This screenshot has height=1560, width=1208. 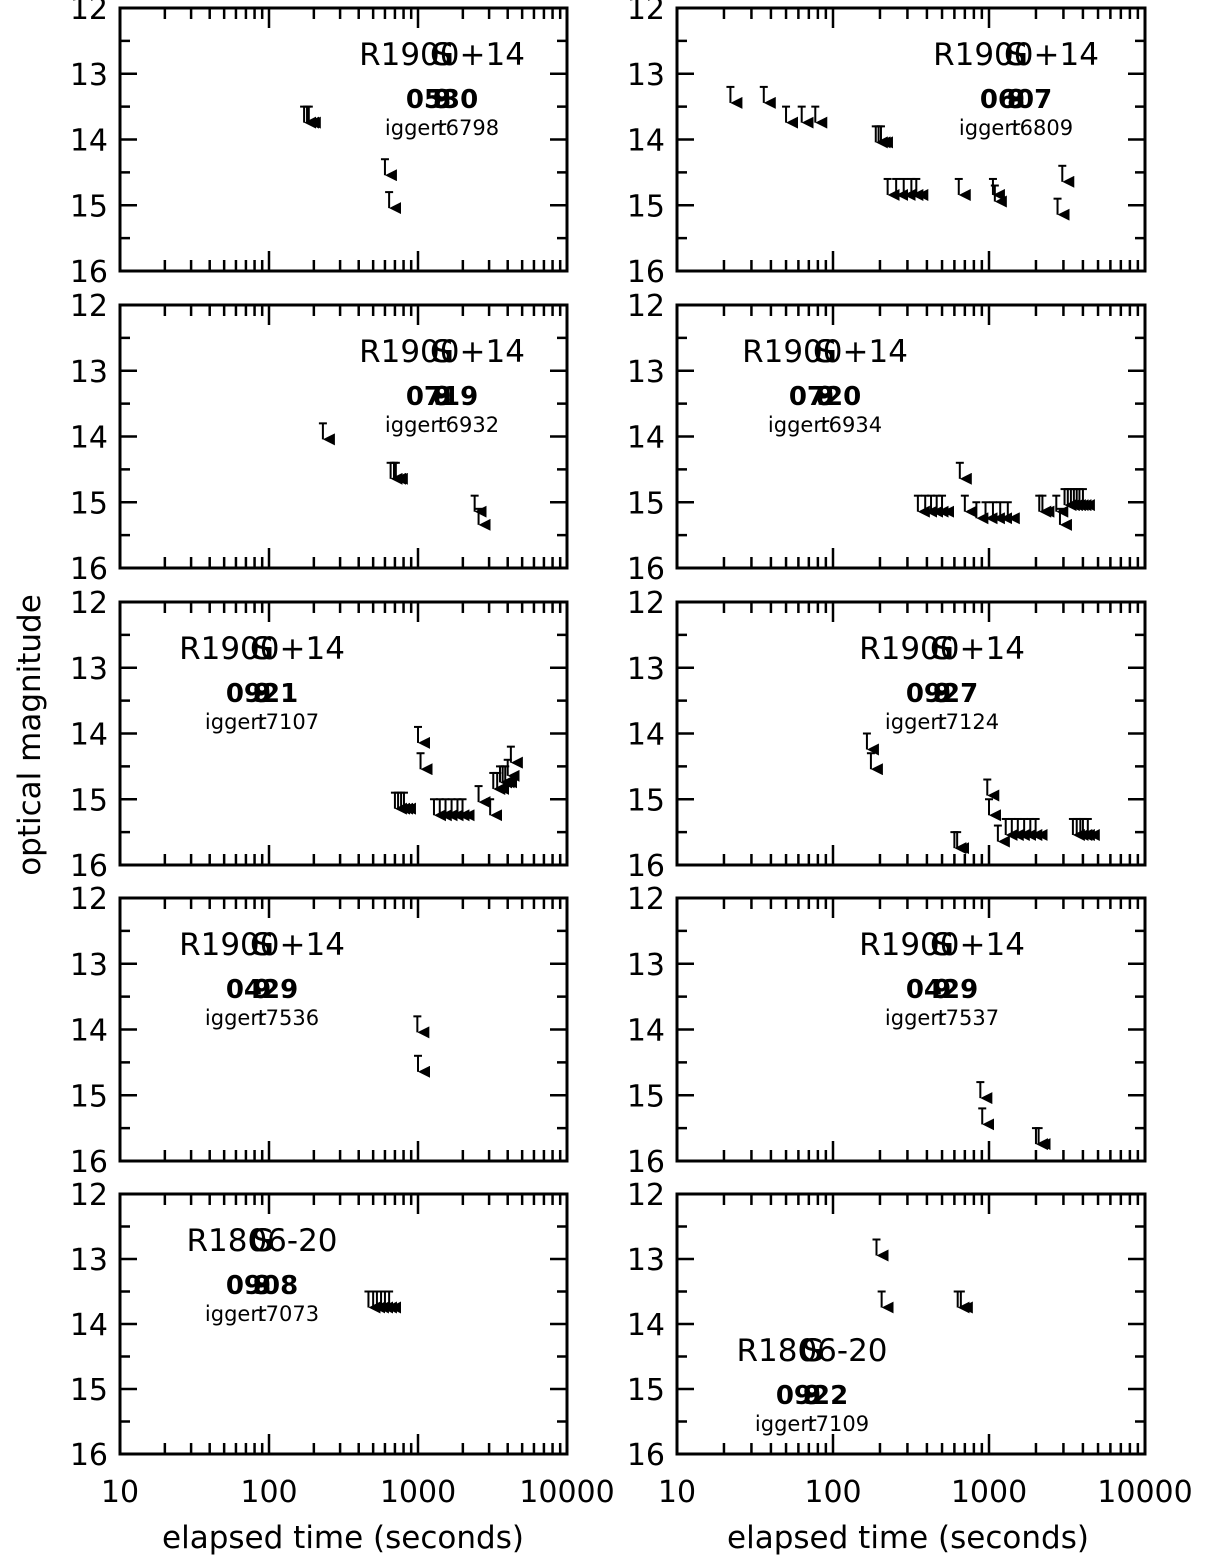 I want to click on trigger-number: trigger 6809, so click(x=1016, y=128).